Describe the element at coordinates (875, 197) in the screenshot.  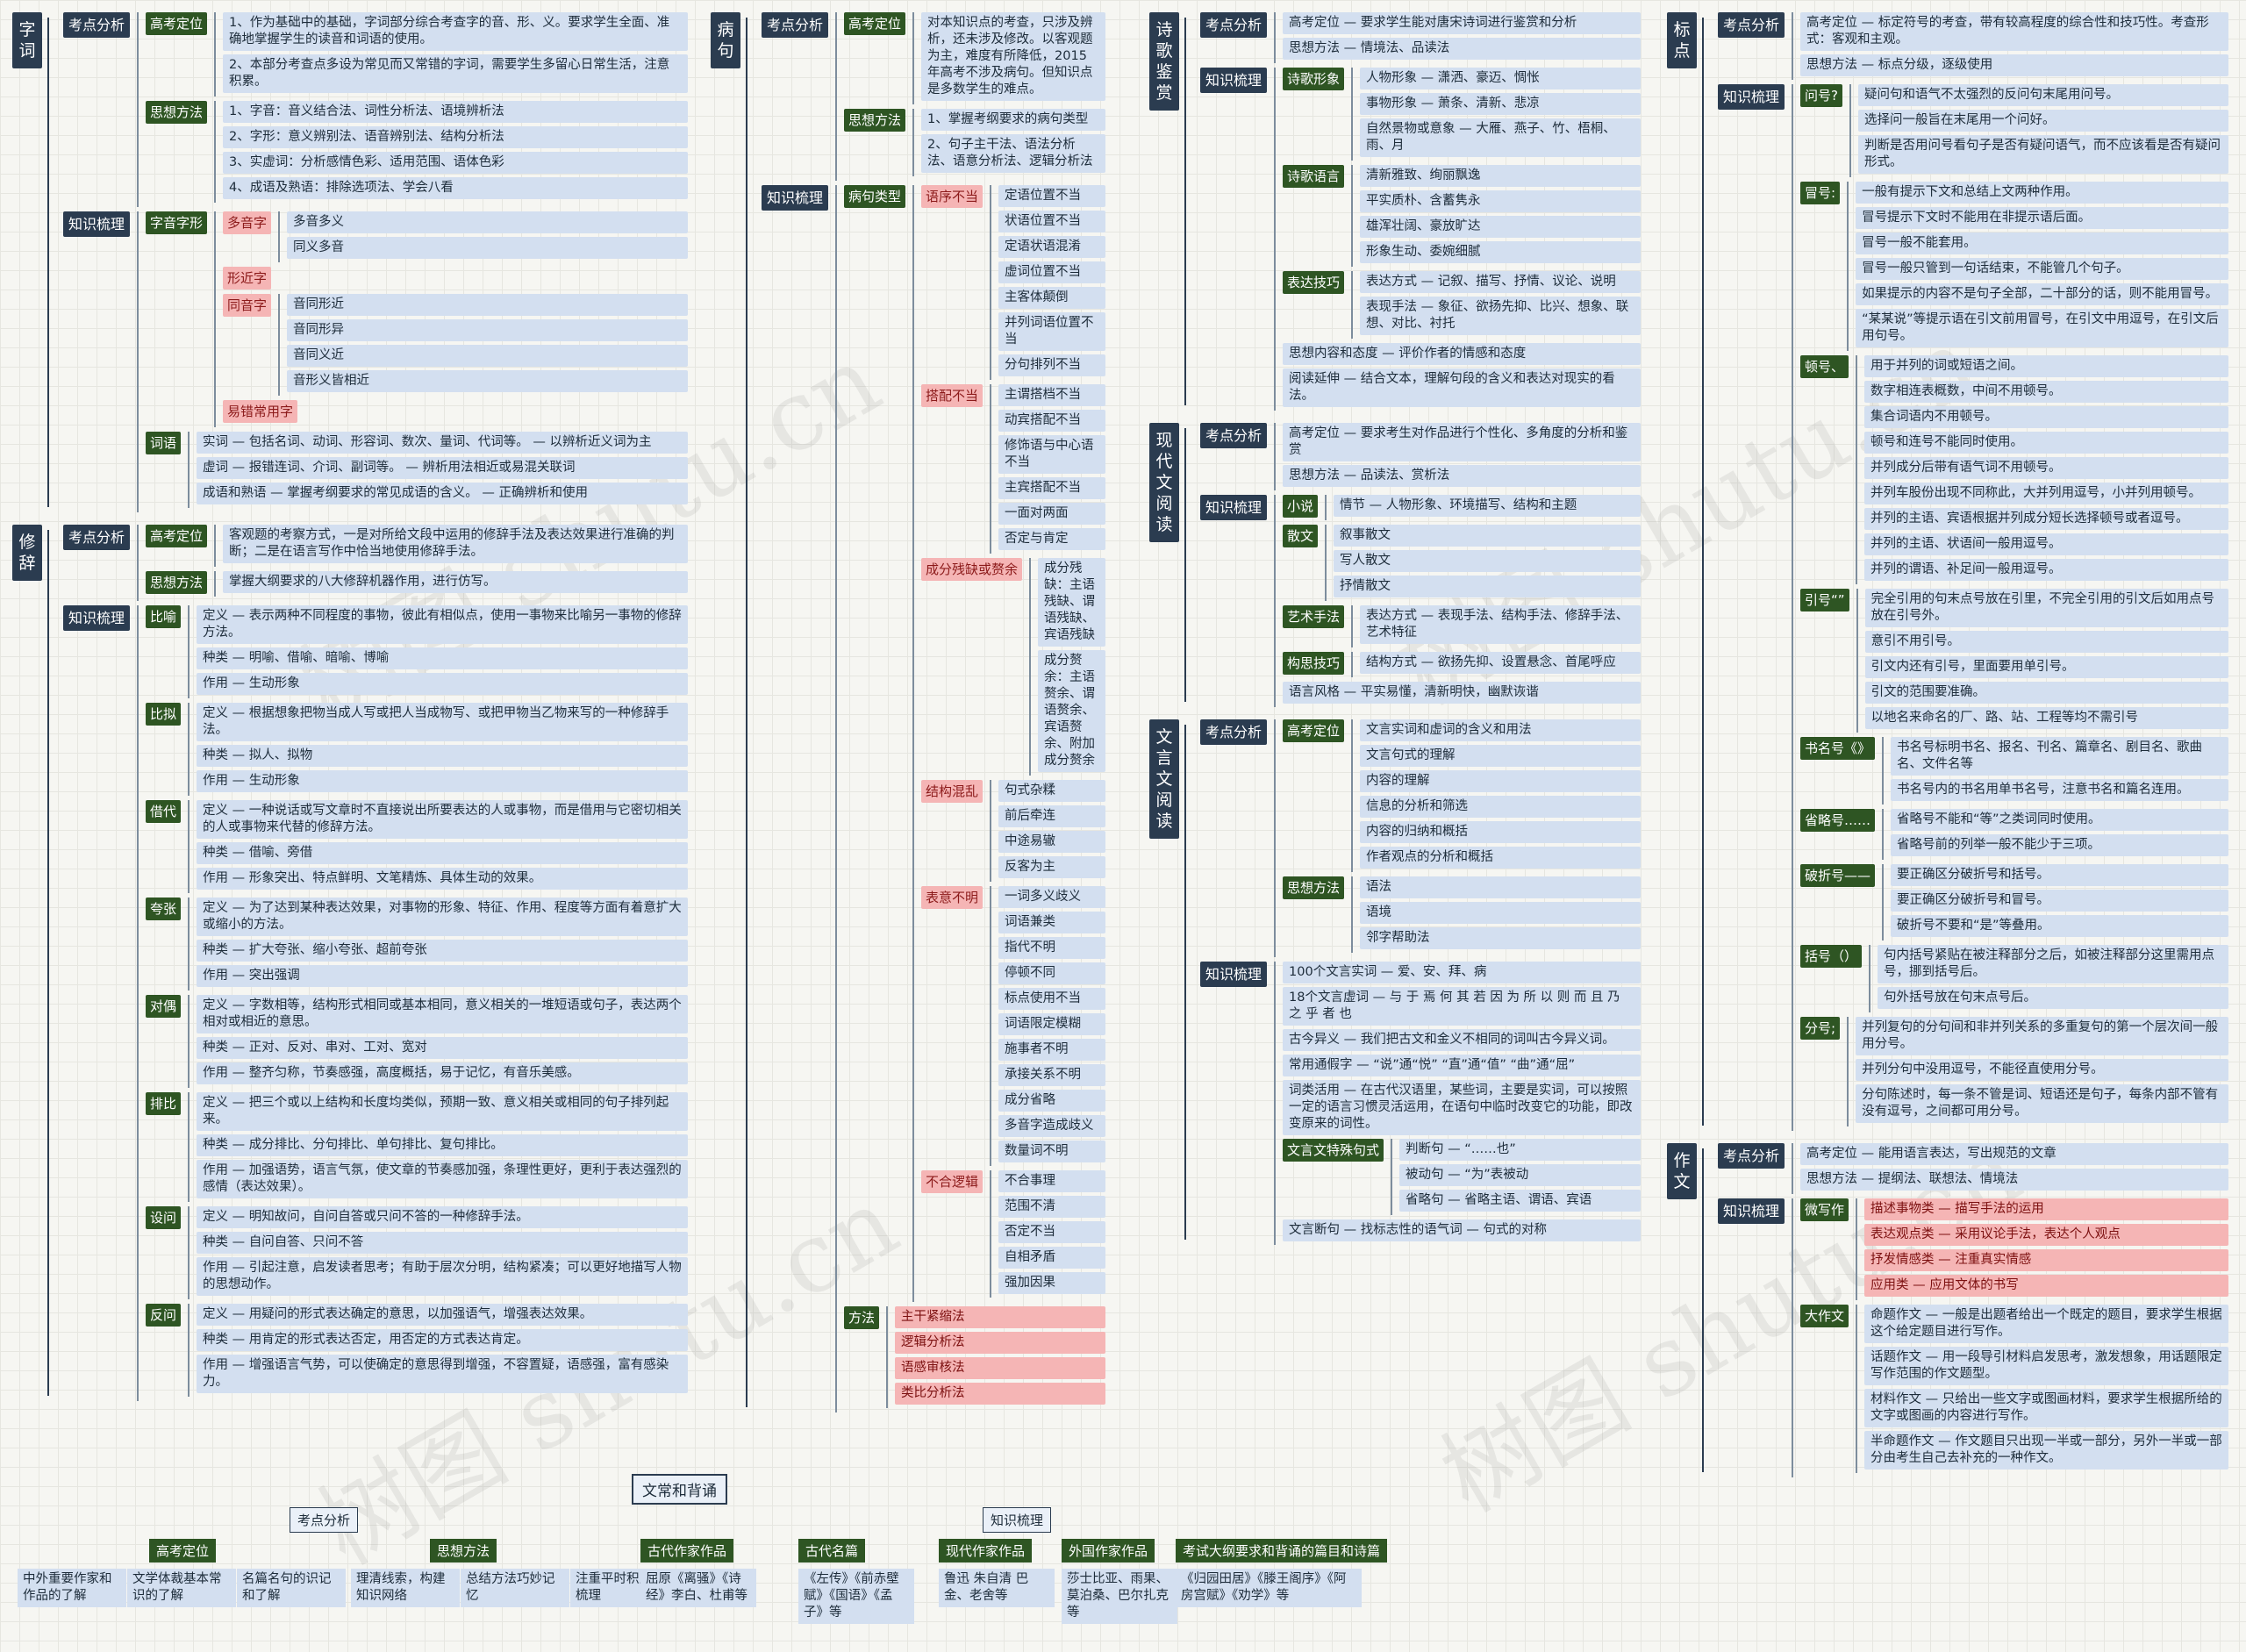
I see `branch-node: 病句类型` at that location.